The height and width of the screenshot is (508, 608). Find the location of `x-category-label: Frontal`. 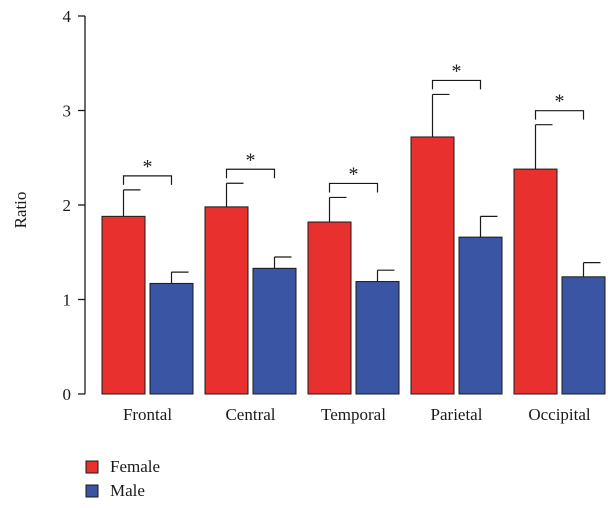

x-category-label: Frontal is located at coordinates (147, 414).